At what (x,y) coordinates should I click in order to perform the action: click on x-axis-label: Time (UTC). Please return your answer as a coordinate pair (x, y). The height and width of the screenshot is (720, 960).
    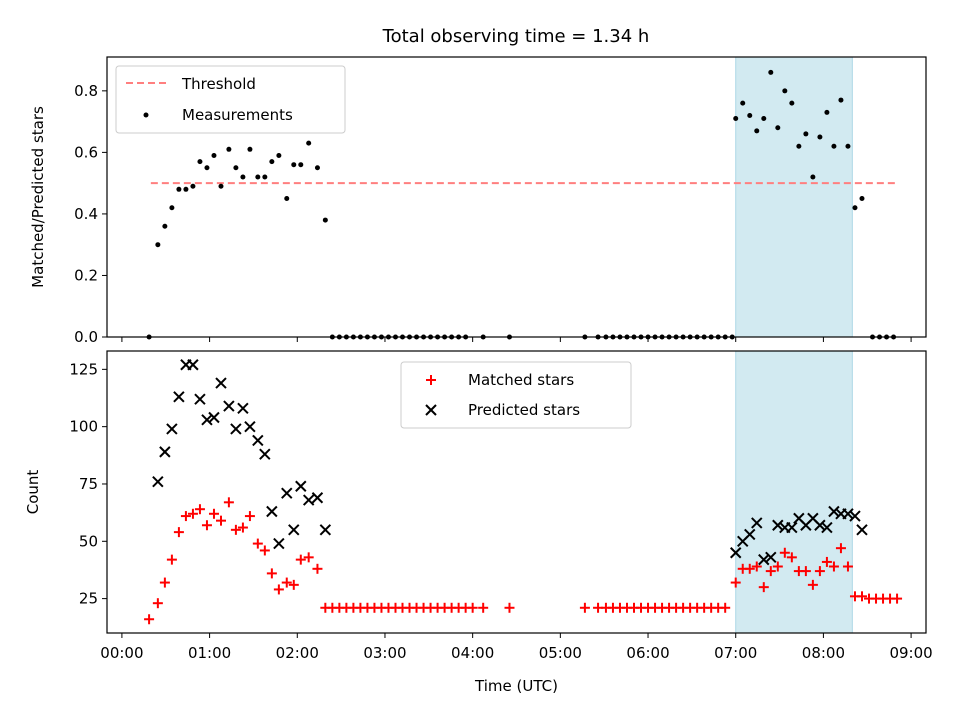
    Looking at the image, I should click on (516, 686).